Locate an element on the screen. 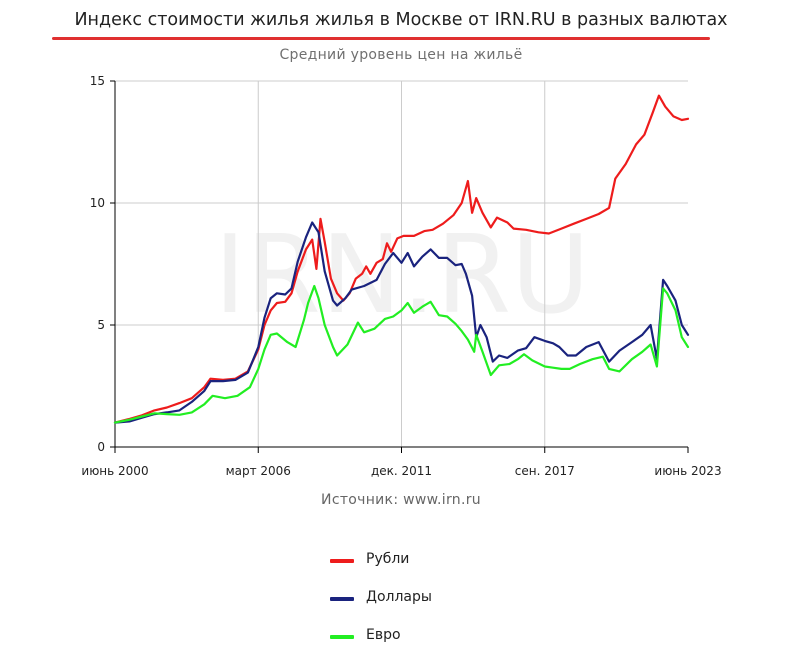 This screenshot has width=802, height=662. x-tick-label-2: дек. 2011 is located at coordinates (401, 471).